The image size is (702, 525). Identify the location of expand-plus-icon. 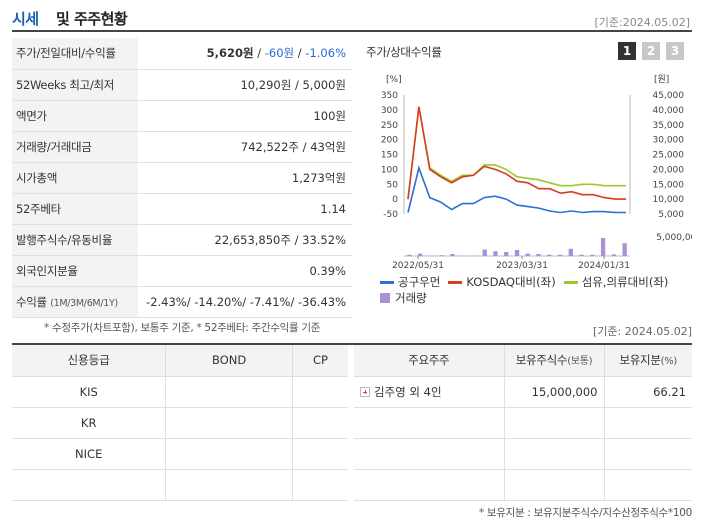
(365, 391).